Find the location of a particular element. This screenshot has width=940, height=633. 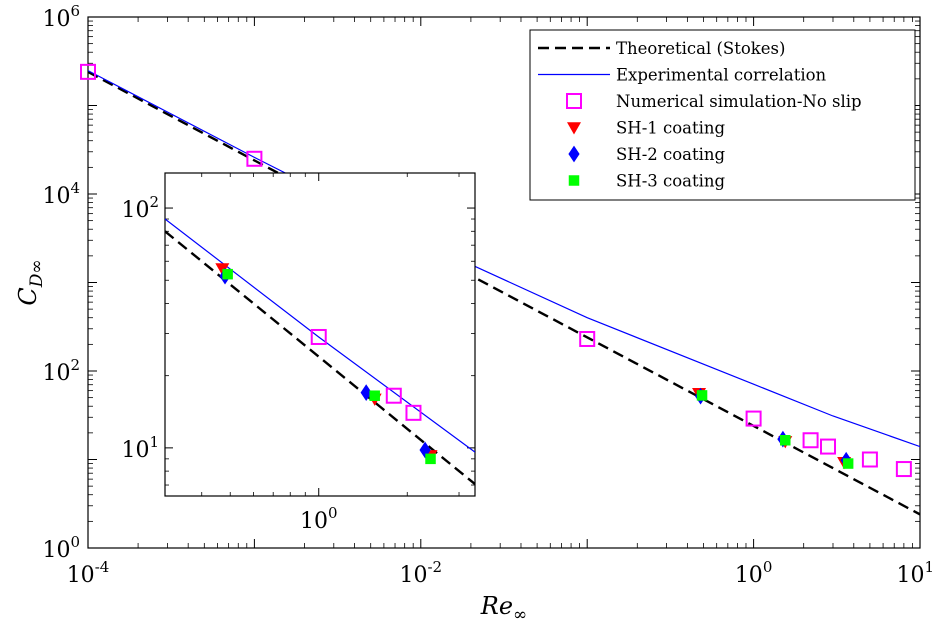

x-tick-label: 10⁻⁴ is located at coordinates (88, 573).